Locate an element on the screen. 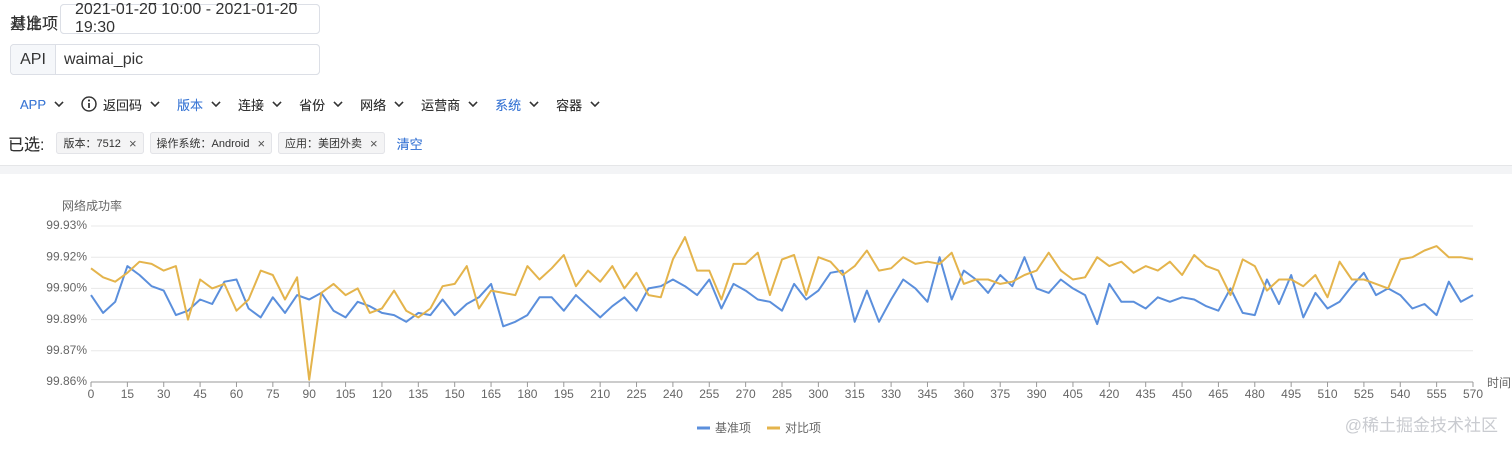 This screenshot has width=1512, height=450. x-tick-label: 240 is located at coordinates (673, 394).